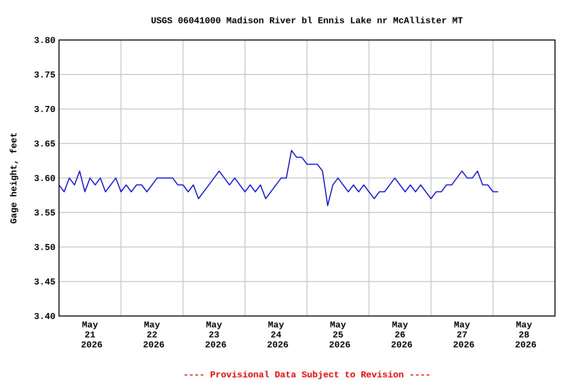 This screenshot has width=576, height=384. What do you see at coordinates (278, 335) in the screenshot?
I see `x-tick-label: May 24 2026` at bounding box center [278, 335].